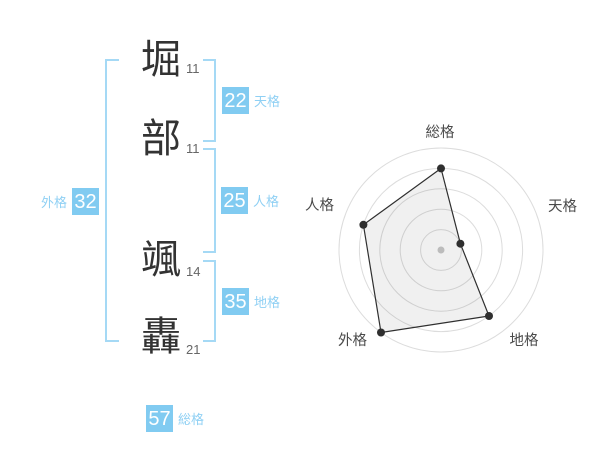 Image resolution: width=600 pixels, height=470 pixels. What do you see at coordinates (112, 200) in the screenshot?
I see `gaikaku-bracket` at bounding box center [112, 200].